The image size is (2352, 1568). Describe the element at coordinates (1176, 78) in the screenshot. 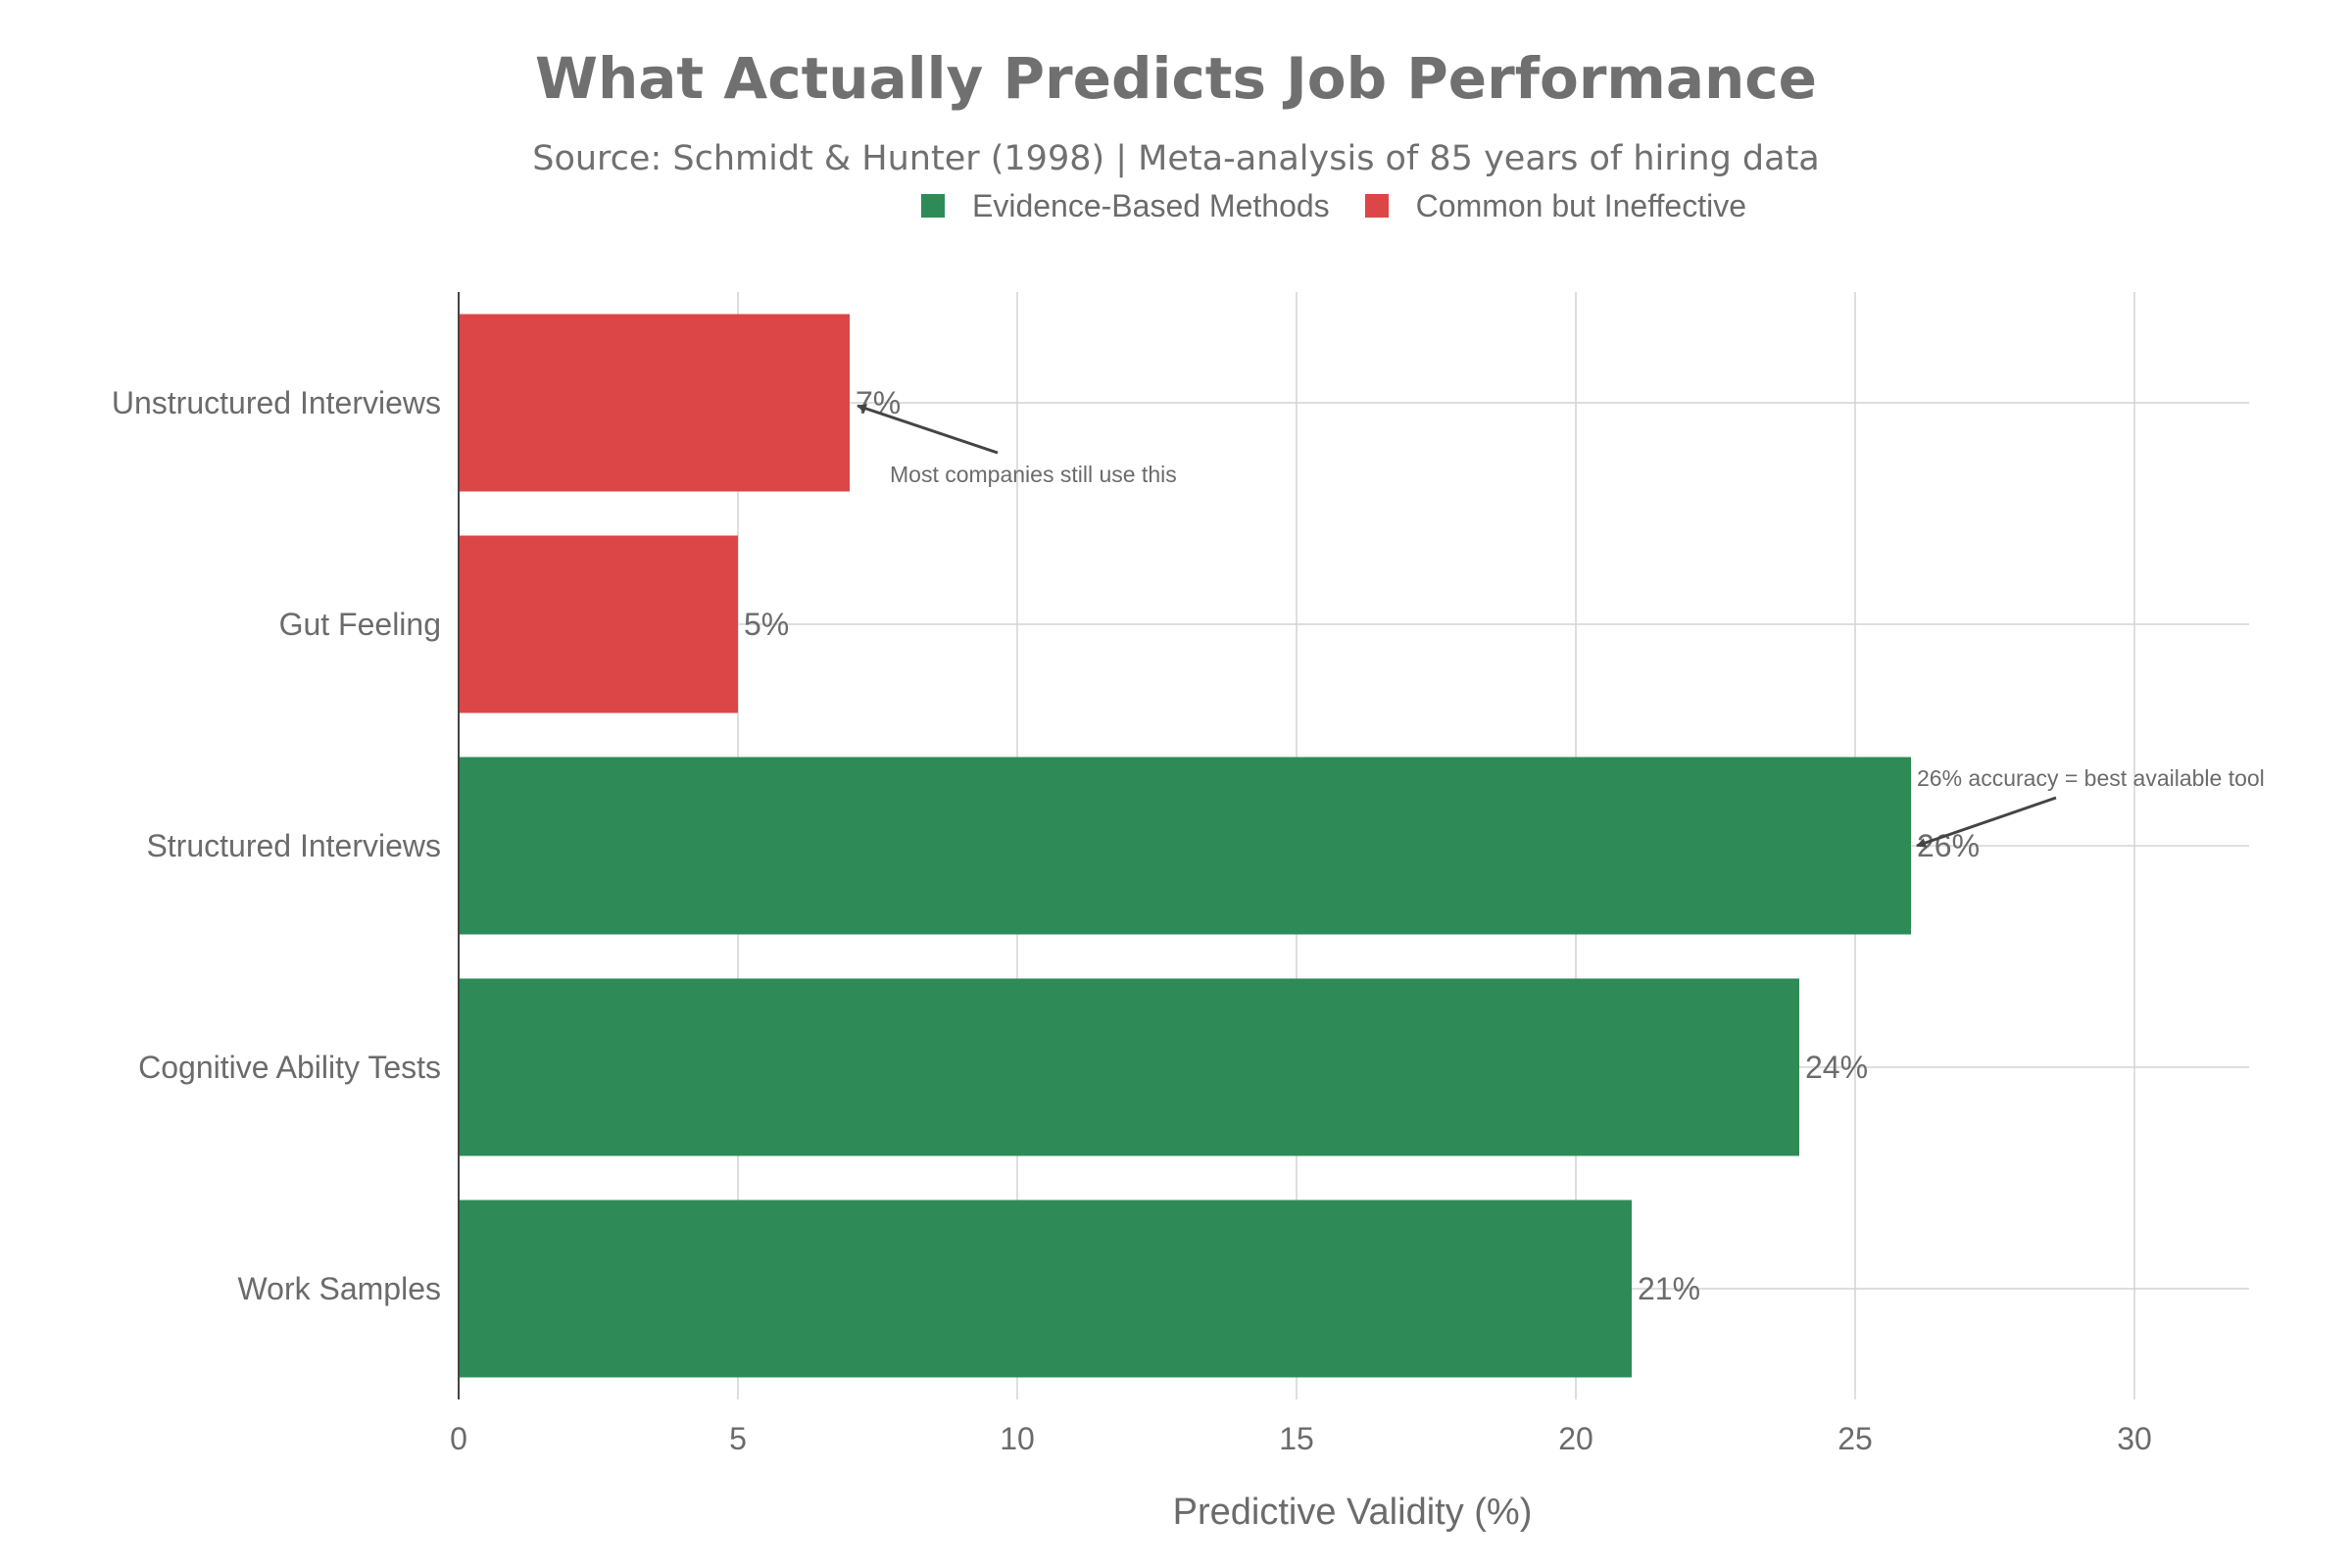

I see `chart-title: What Actually Predicts Job Performance` at that location.